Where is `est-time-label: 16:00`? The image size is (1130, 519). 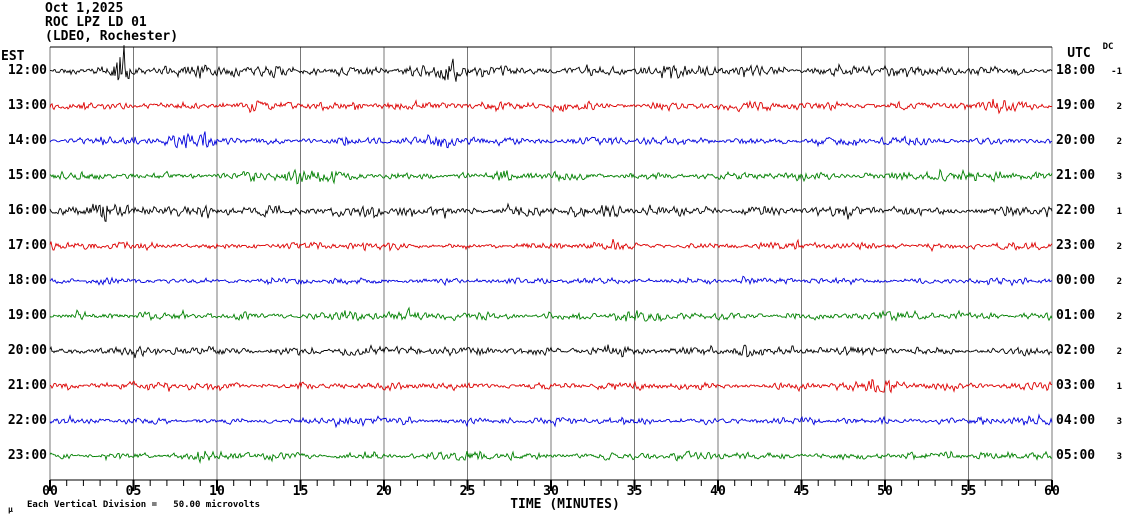 est-time-label: 16:00 is located at coordinates (27, 210).